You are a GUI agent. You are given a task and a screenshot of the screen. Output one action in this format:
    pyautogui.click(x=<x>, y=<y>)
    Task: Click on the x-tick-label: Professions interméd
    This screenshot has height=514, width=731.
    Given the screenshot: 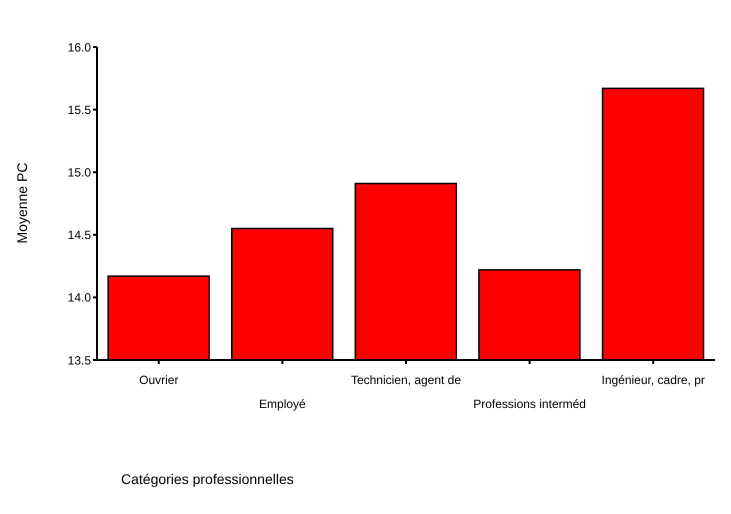 What is the action you would take?
    pyautogui.click(x=529, y=404)
    